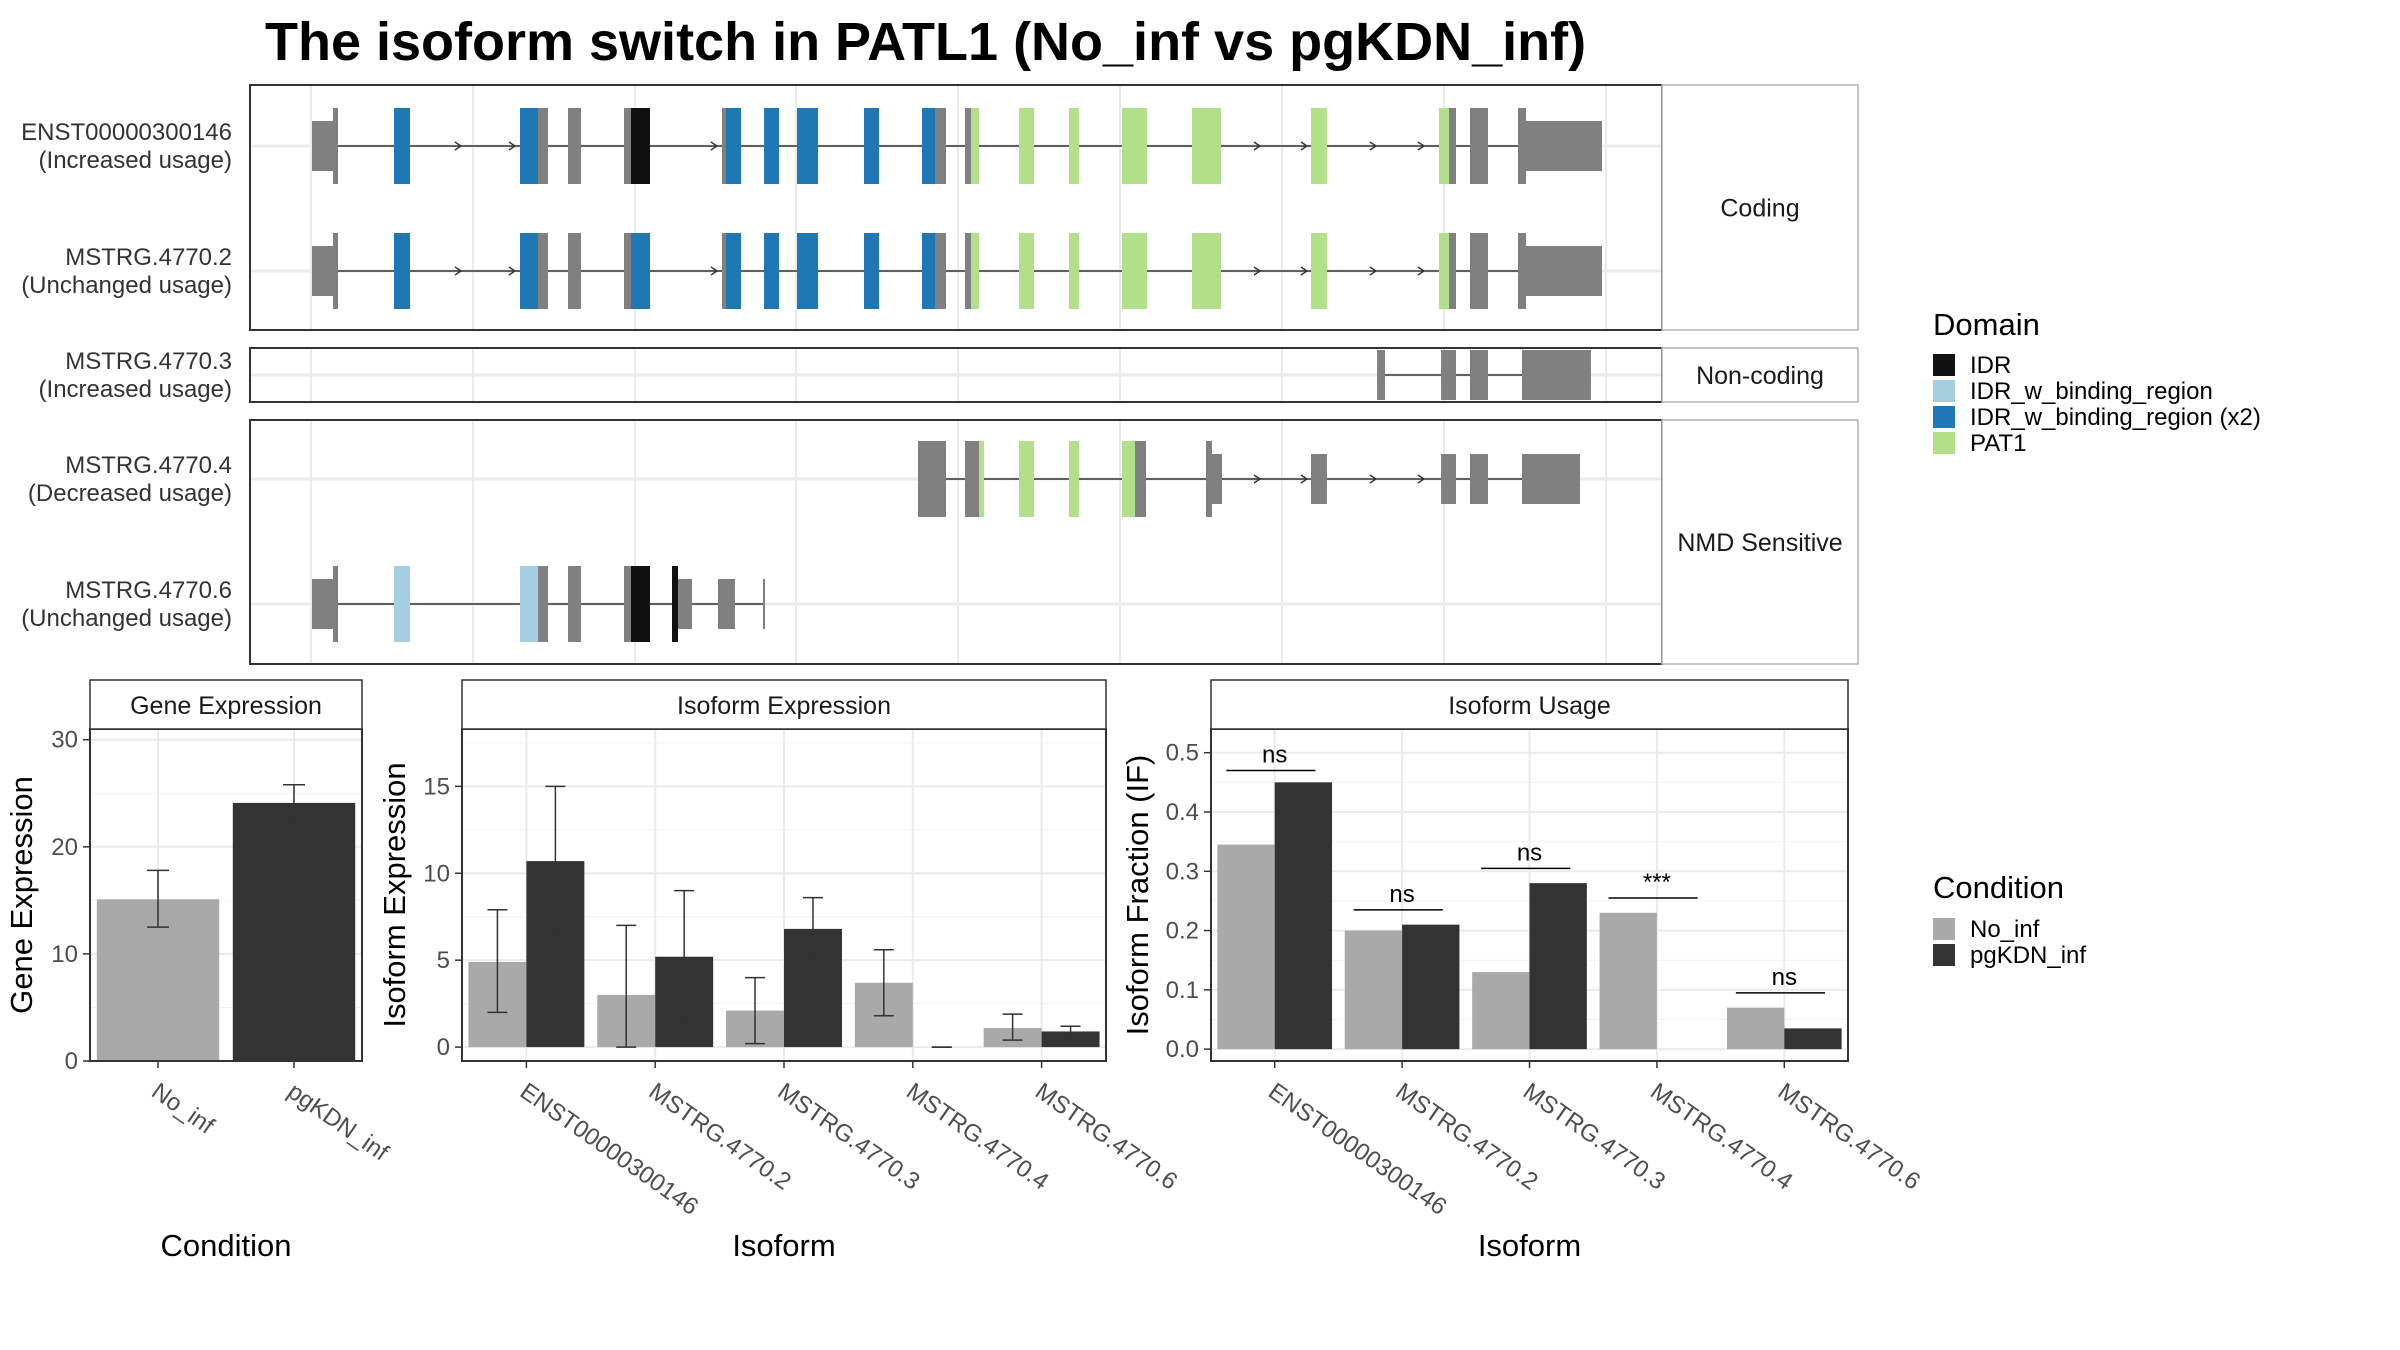 The width and height of the screenshot is (2400, 1350). Describe the element at coordinates (1657, 882) in the screenshot. I see `significance-label-mstrg-4770-4: ***` at that location.